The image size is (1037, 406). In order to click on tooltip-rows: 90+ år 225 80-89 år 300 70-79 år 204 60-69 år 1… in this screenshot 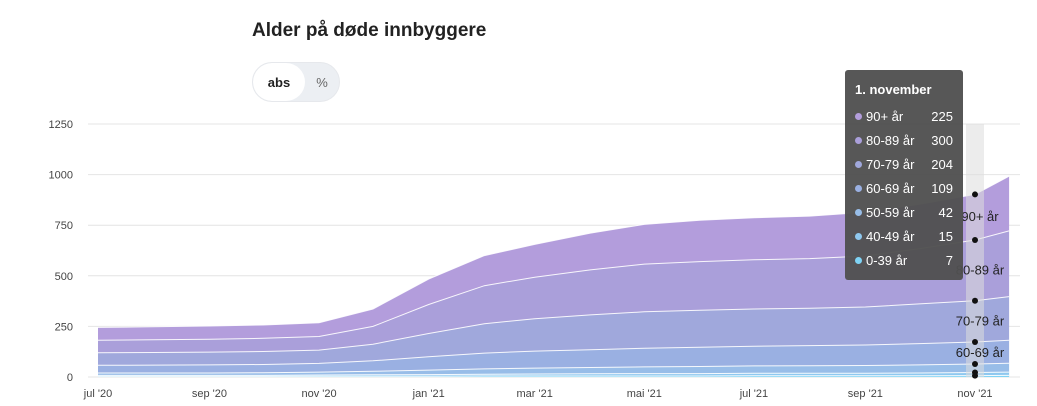, I will do `click(904, 188)`.